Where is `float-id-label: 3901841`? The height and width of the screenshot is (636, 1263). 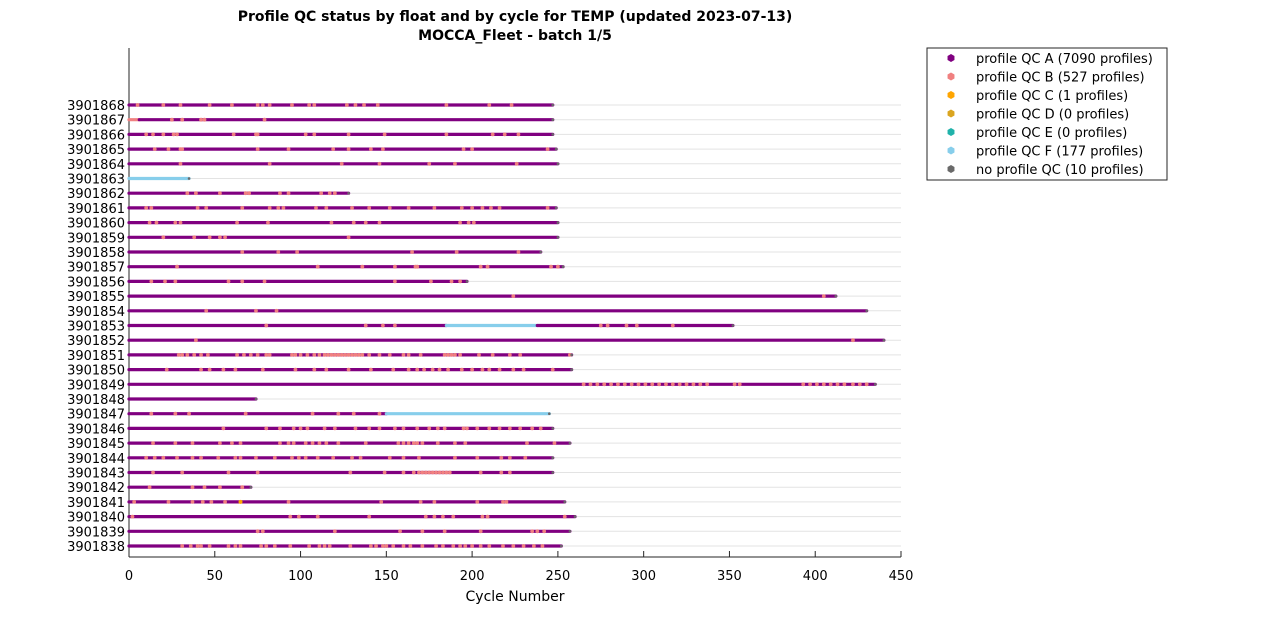 float-id-label: 3901841 is located at coordinates (96, 503).